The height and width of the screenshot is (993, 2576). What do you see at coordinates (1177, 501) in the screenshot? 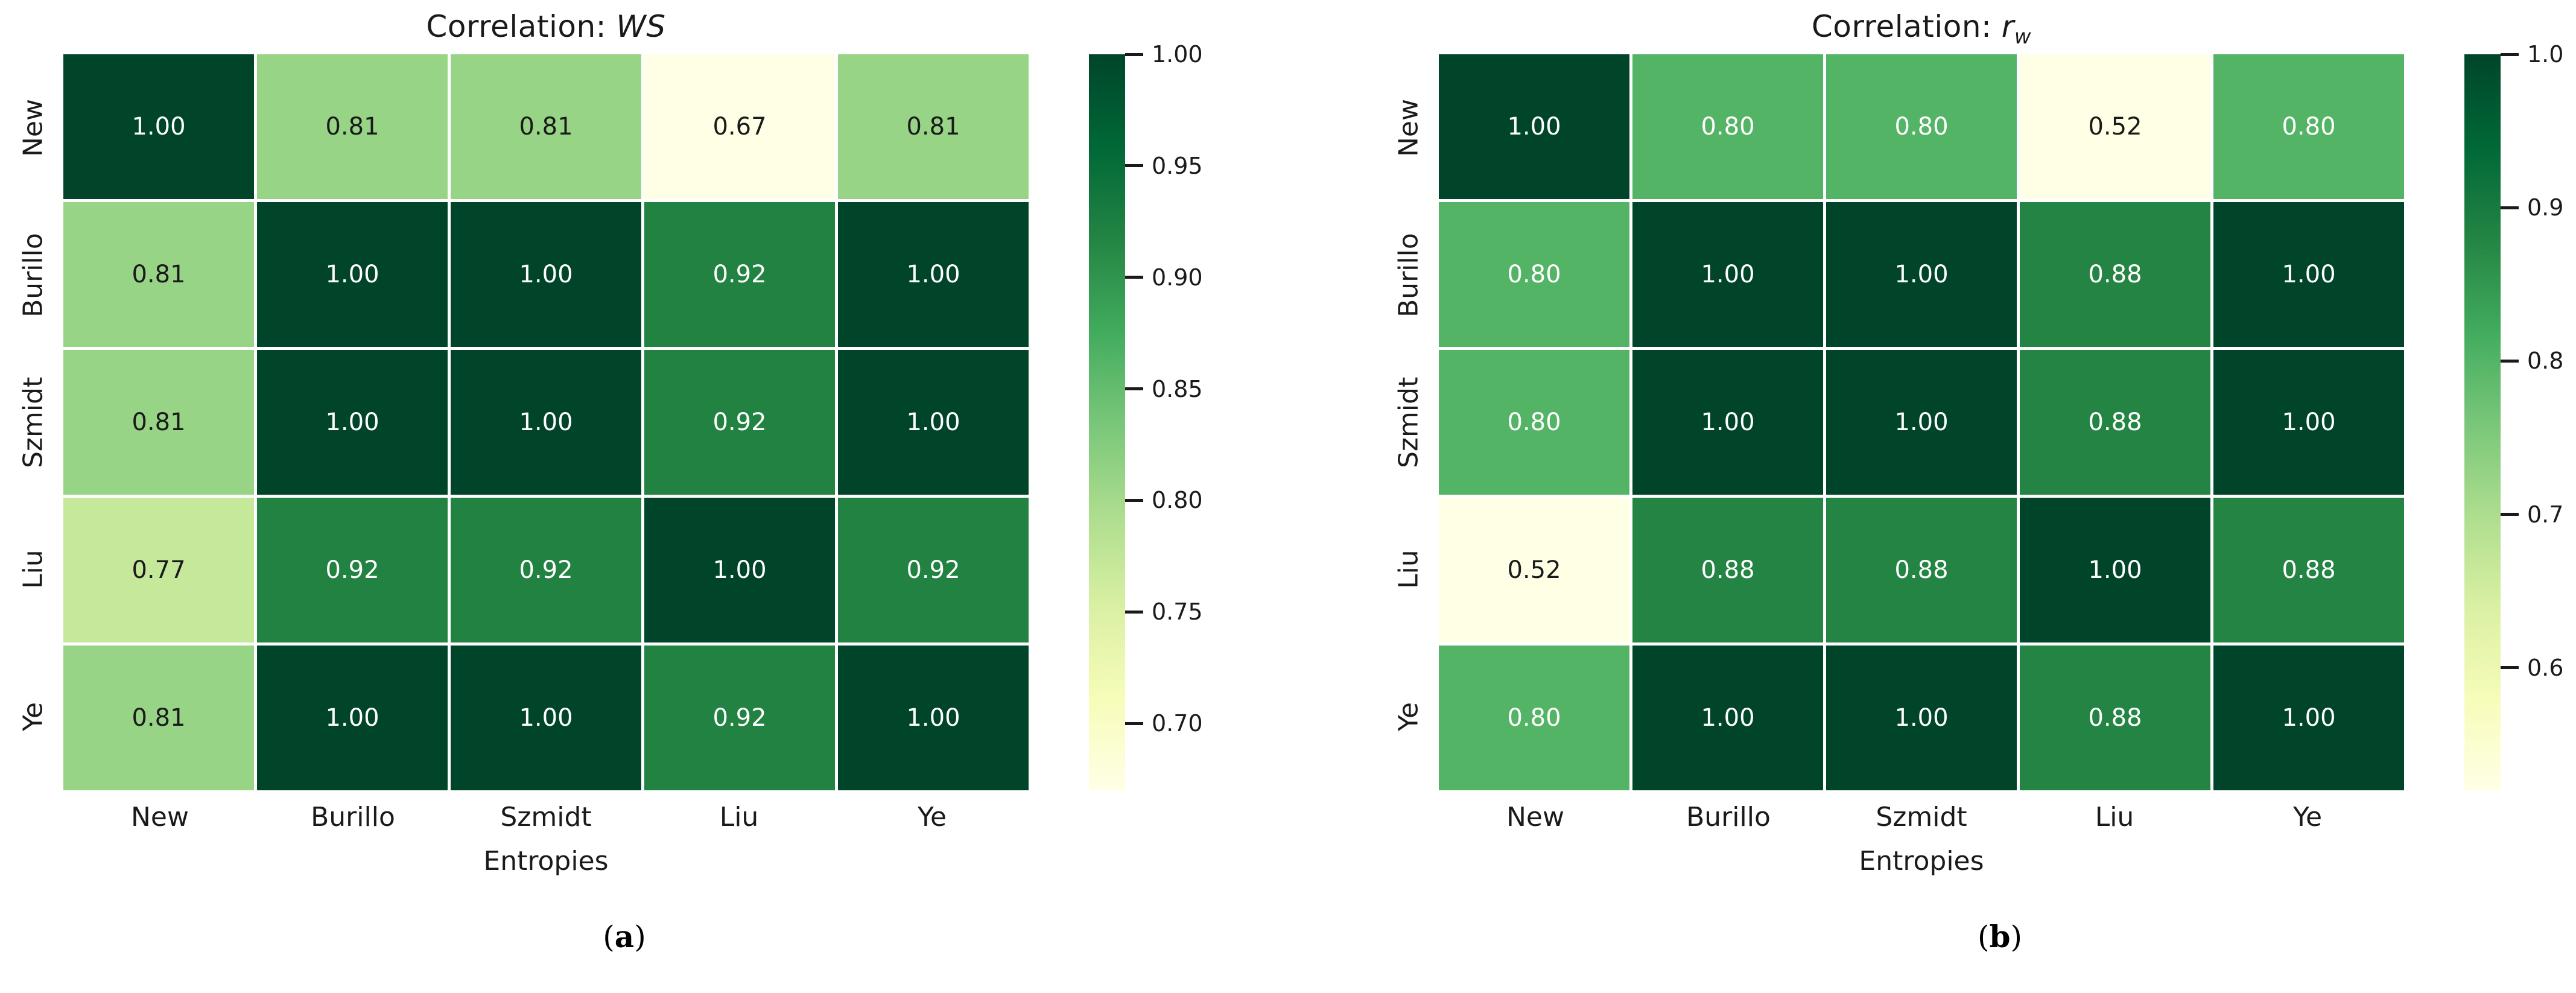
I see `colorbar-tick-label: 0.80` at bounding box center [1177, 501].